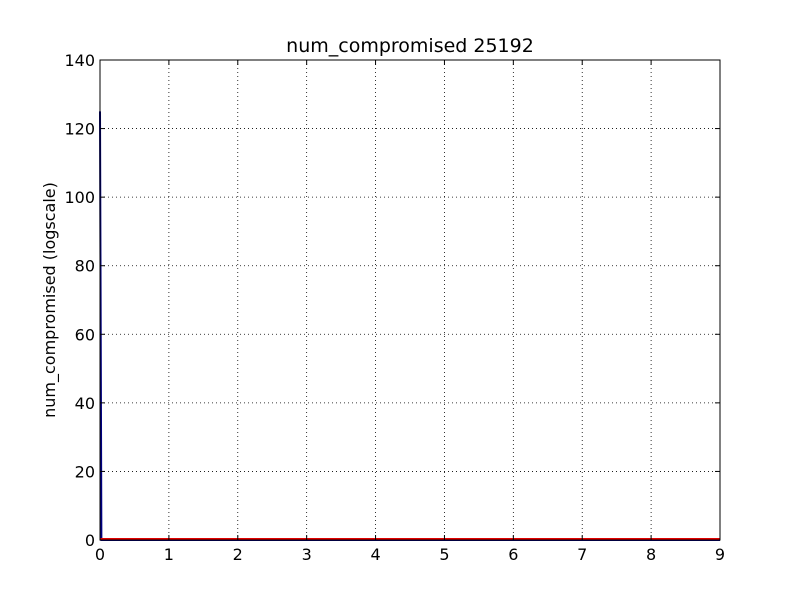  Describe the element at coordinates (79, 129) in the screenshot. I see `y-tick-label: 120` at that location.